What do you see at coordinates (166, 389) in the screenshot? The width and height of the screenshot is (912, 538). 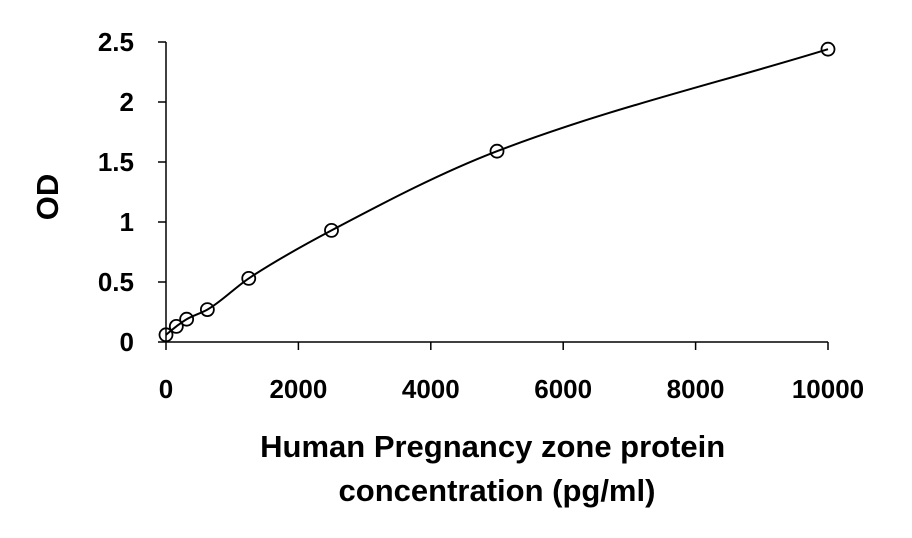 I see `x-tick-label: 0` at bounding box center [166, 389].